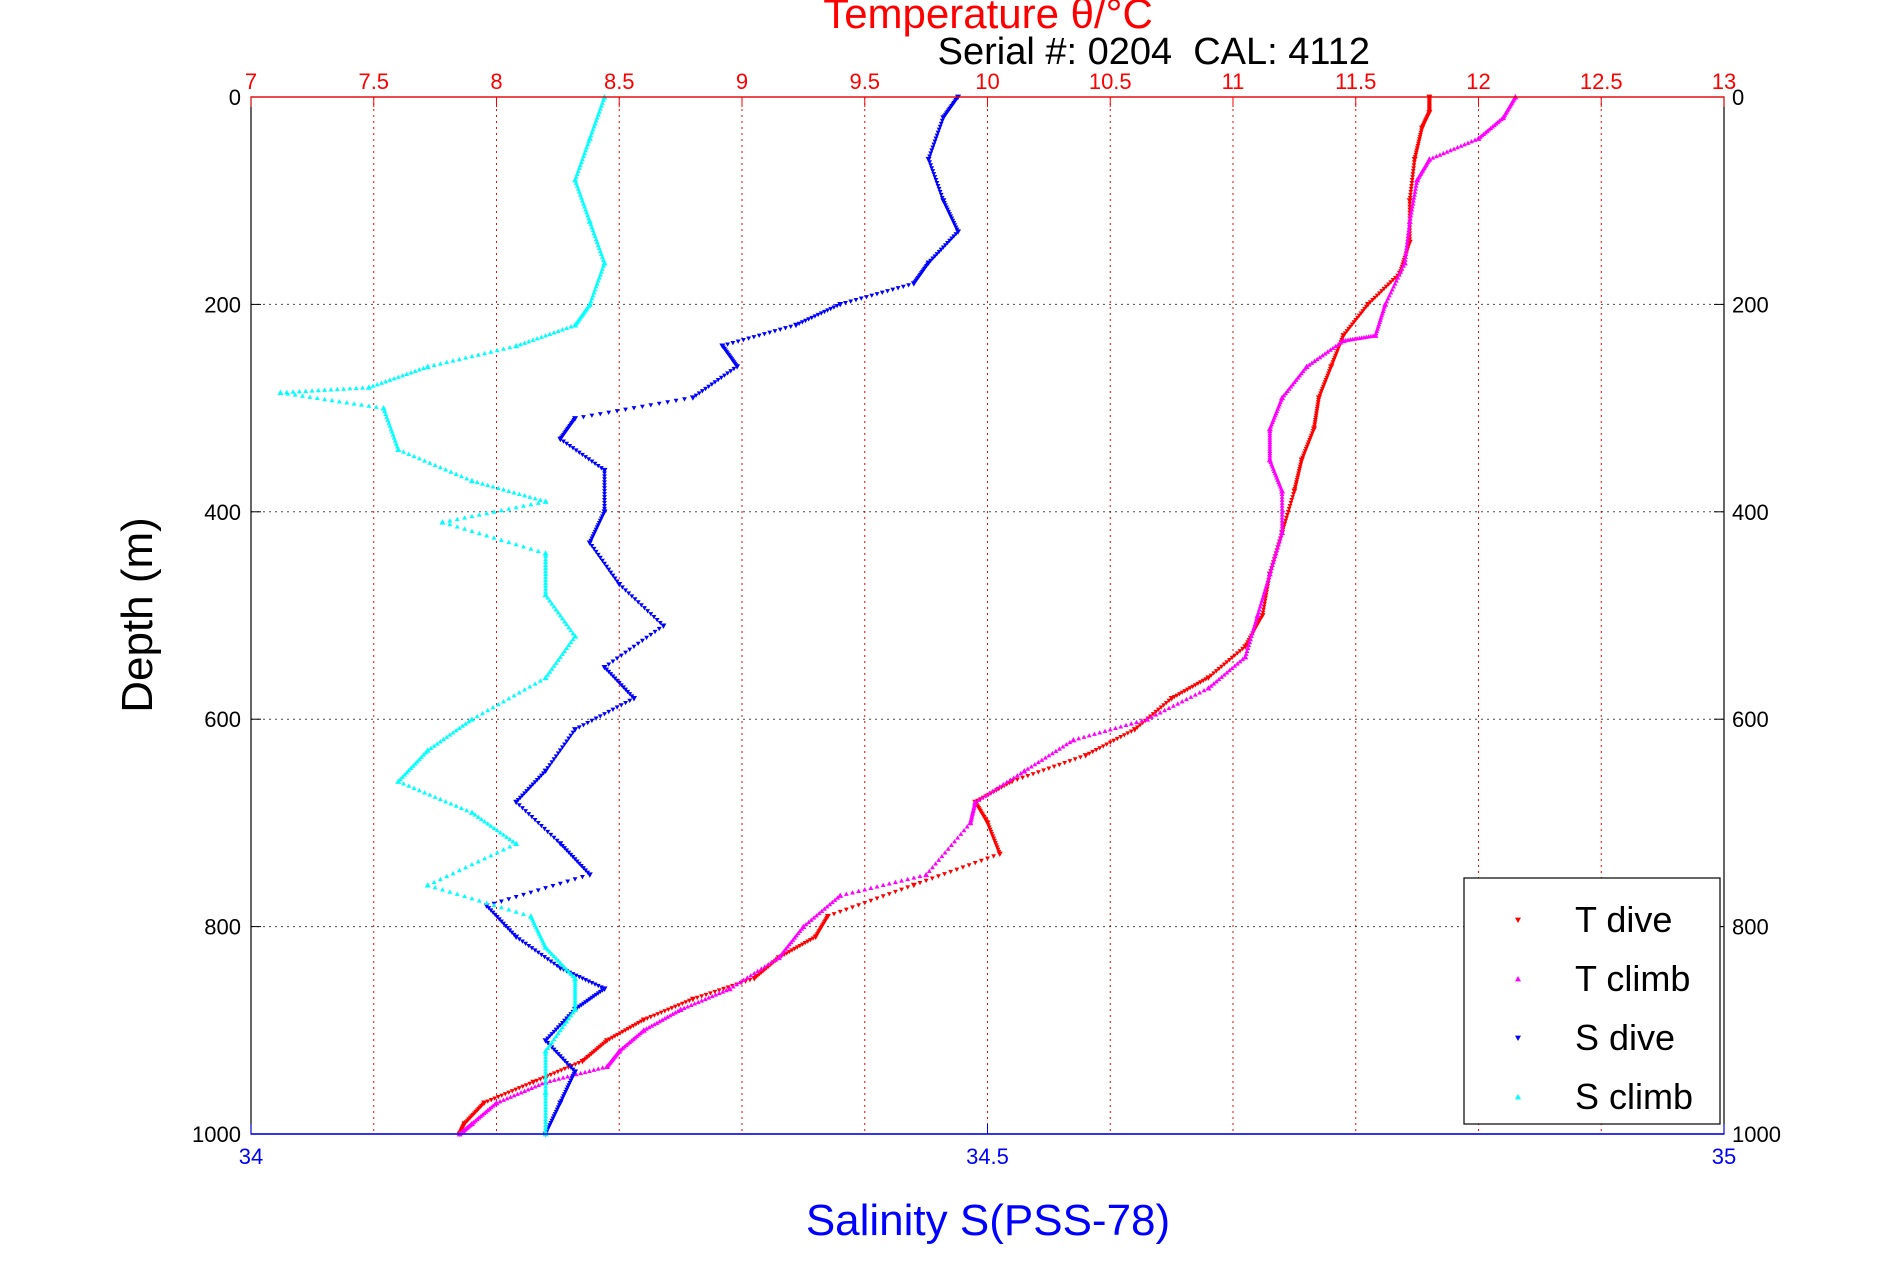 The width and height of the screenshot is (1891, 1262). What do you see at coordinates (864, 81) in the screenshot?
I see `x-top-tick-label: 9.5` at bounding box center [864, 81].